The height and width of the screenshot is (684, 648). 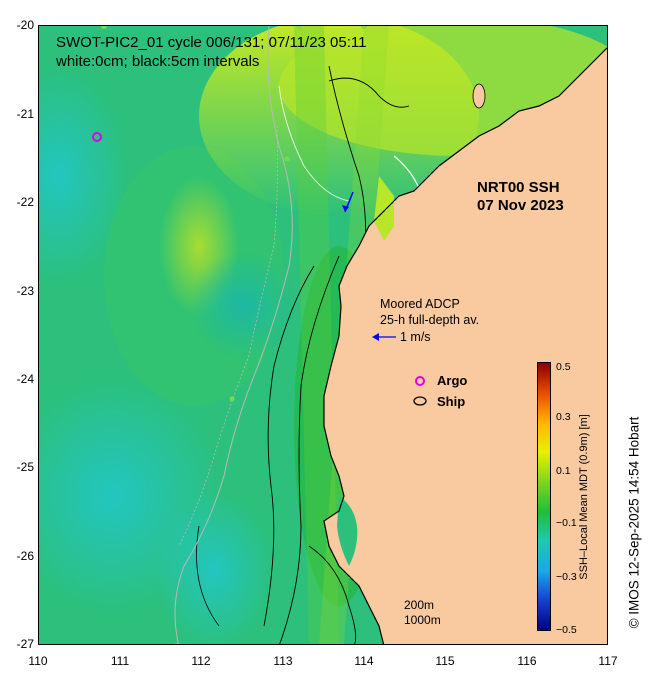 What do you see at coordinates (420, 381) in the screenshot?
I see `argo-legend-icon` at bounding box center [420, 381].